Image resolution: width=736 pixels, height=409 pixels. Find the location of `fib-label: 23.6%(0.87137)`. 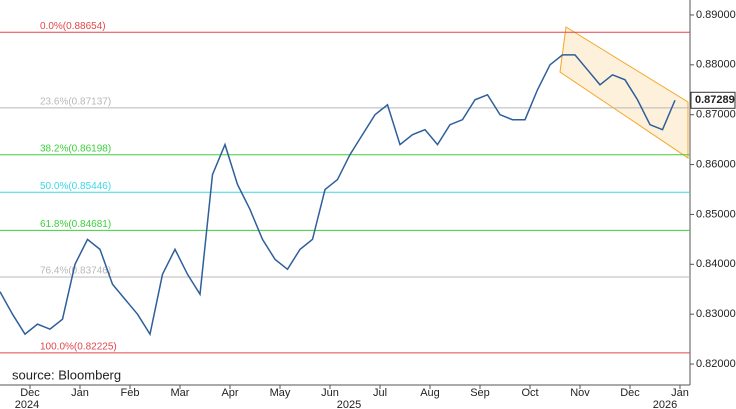

fib-label: 23.6%(0.87137) is located at coordinates (75, 102).